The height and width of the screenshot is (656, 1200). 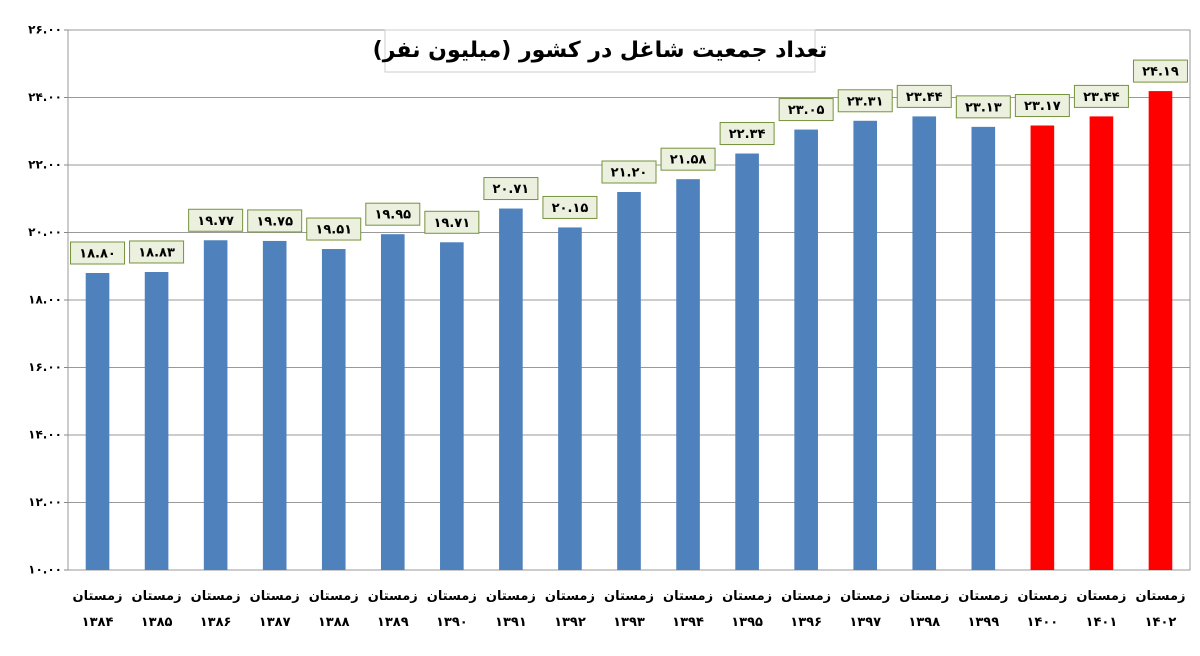 I want to click on value-label: ۱۹.۷۵, so click(x=274, y=221).